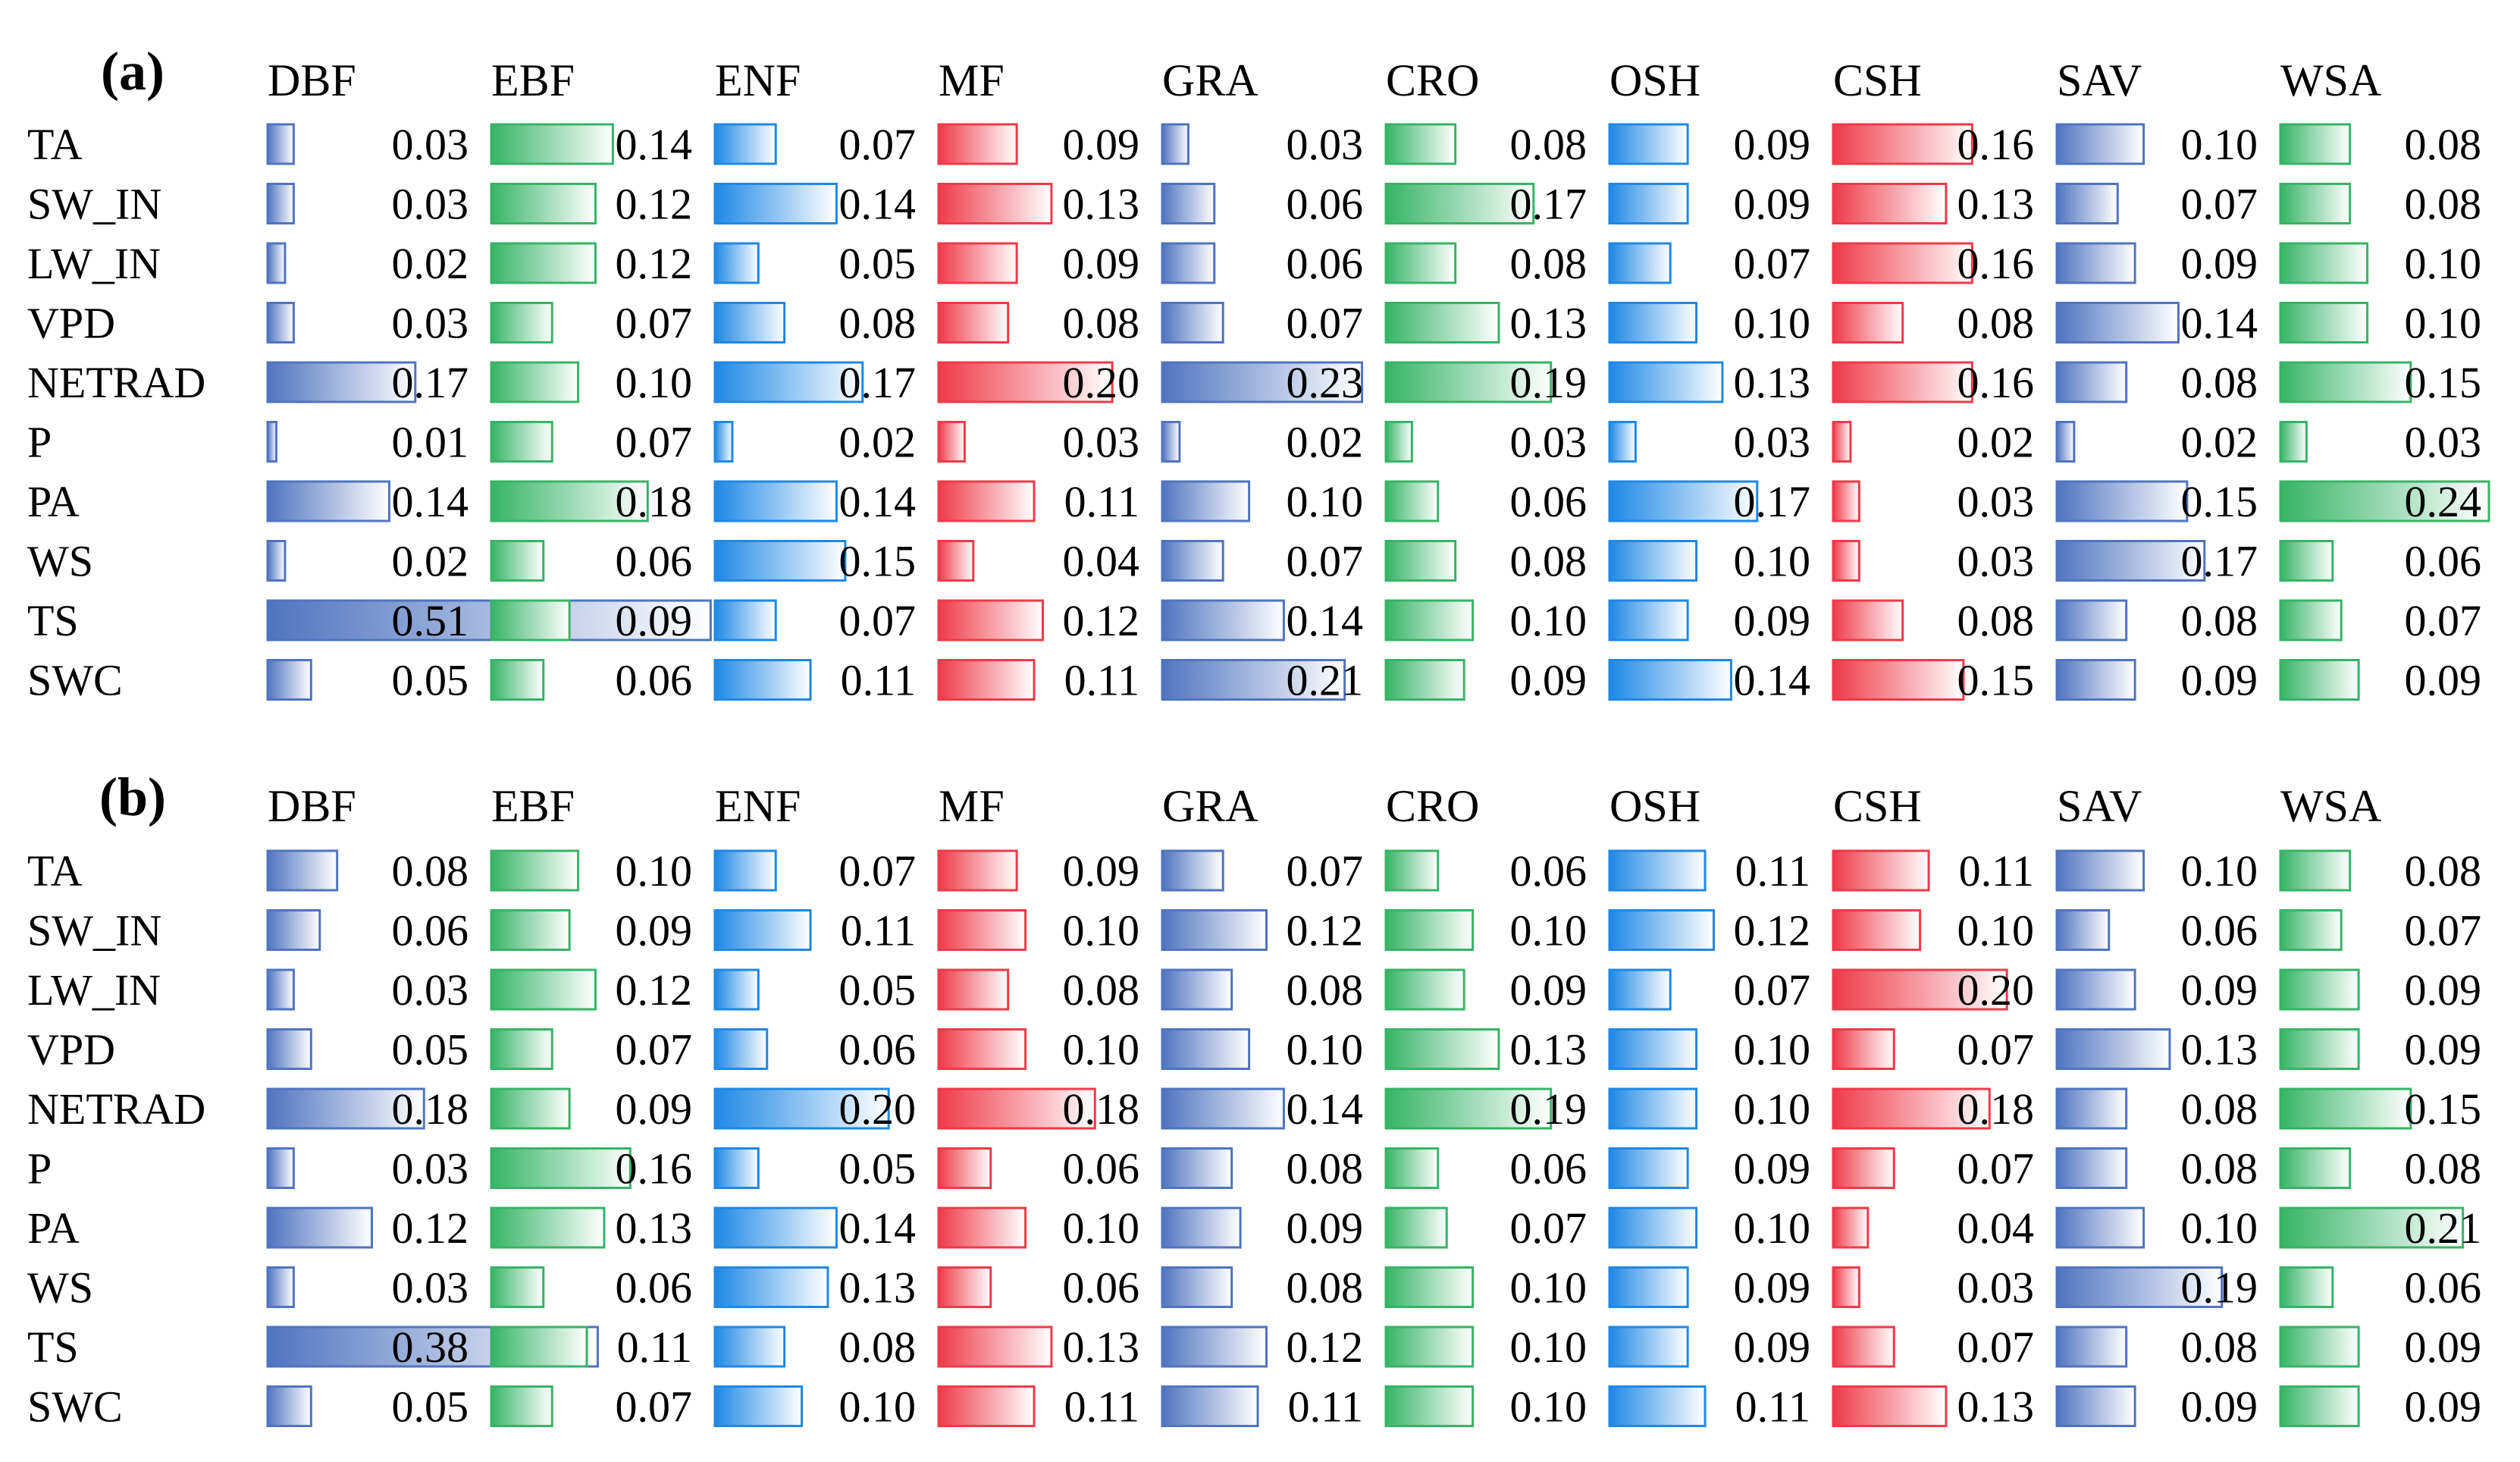 The height and width of the screenshot is (1462, 2520). What do you see at coordinates (1996, 1228) in the screenshot?
I see `data-label: 0.04` at bounding box center [1996, 1228].